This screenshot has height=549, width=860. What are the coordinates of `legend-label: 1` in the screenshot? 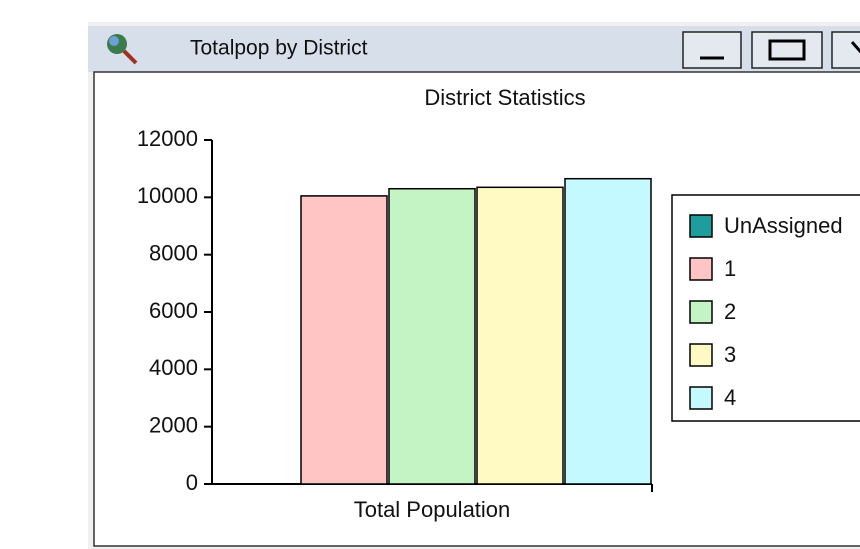 It's located at (730, 268).